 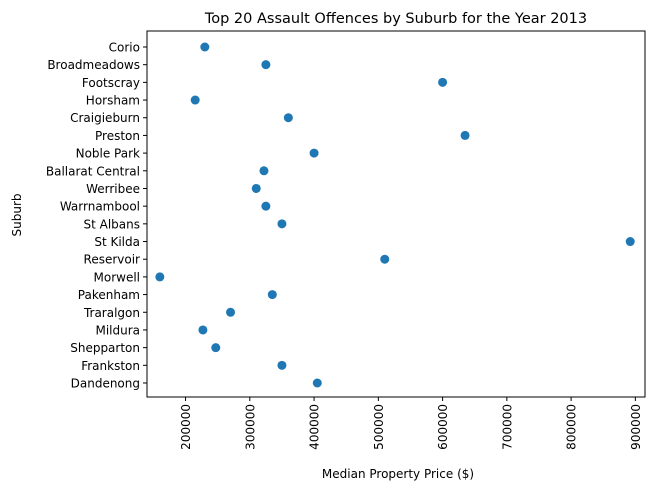 What do you see at coordinates (113, 101) in the screenshot?
I see `y-tick-label: Horsham` at bounding box center [113, 101].